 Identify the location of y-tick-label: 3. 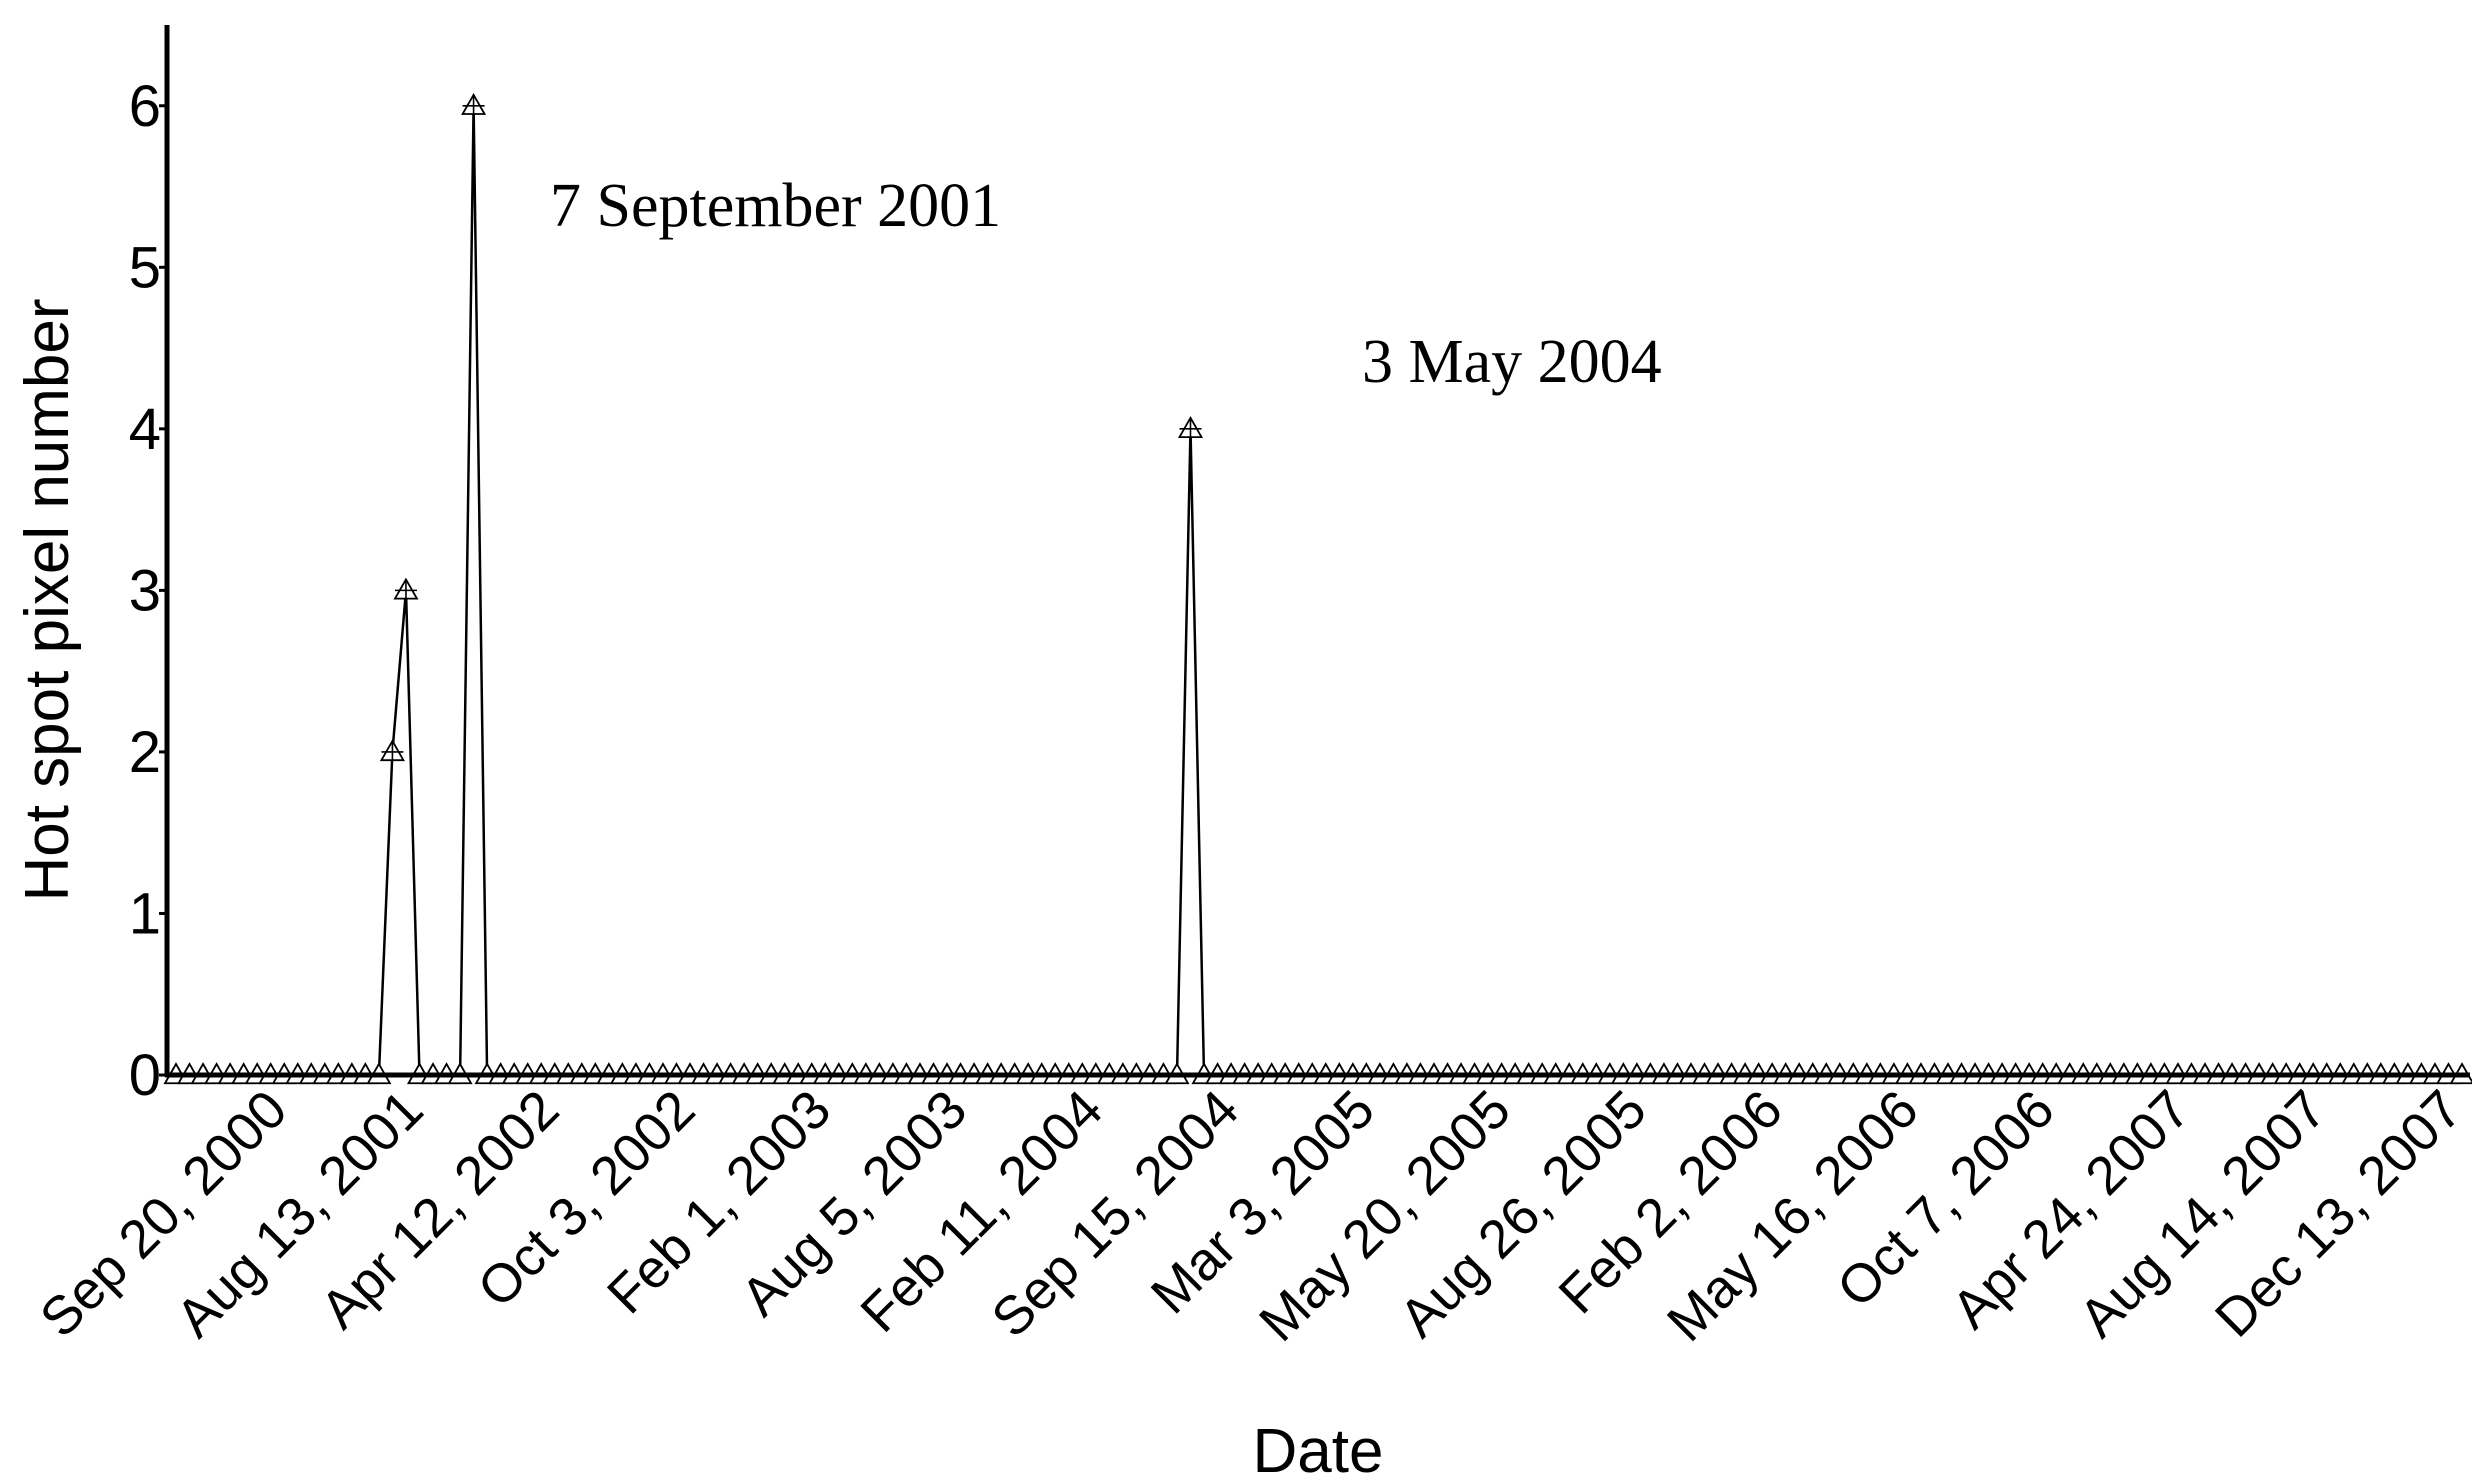
(145, 590).